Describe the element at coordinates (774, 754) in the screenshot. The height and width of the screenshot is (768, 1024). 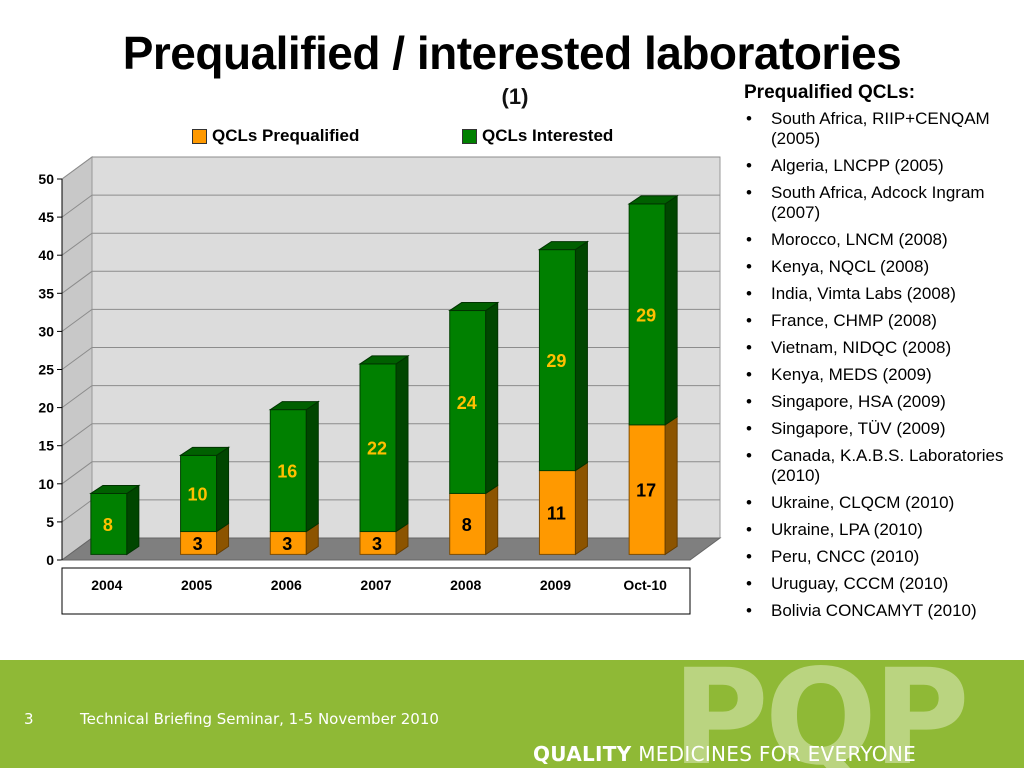
I see `tagline-rest: MEDICINES FOR EVERYONE` at that location.